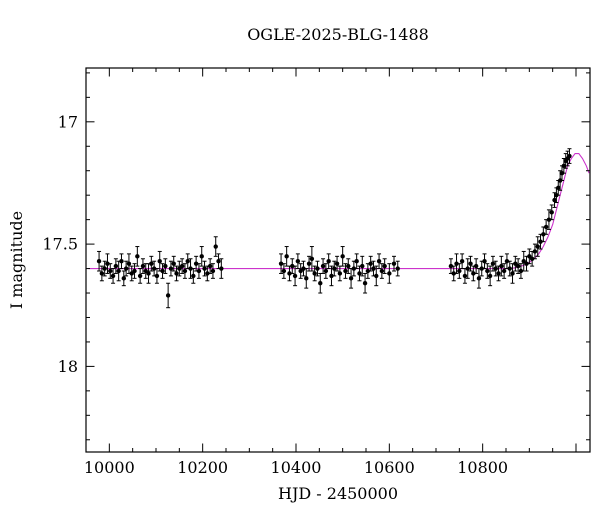 This screenshot has height=512, width=600. I want to click on x-tick-label: 10600, so click(389, 467).